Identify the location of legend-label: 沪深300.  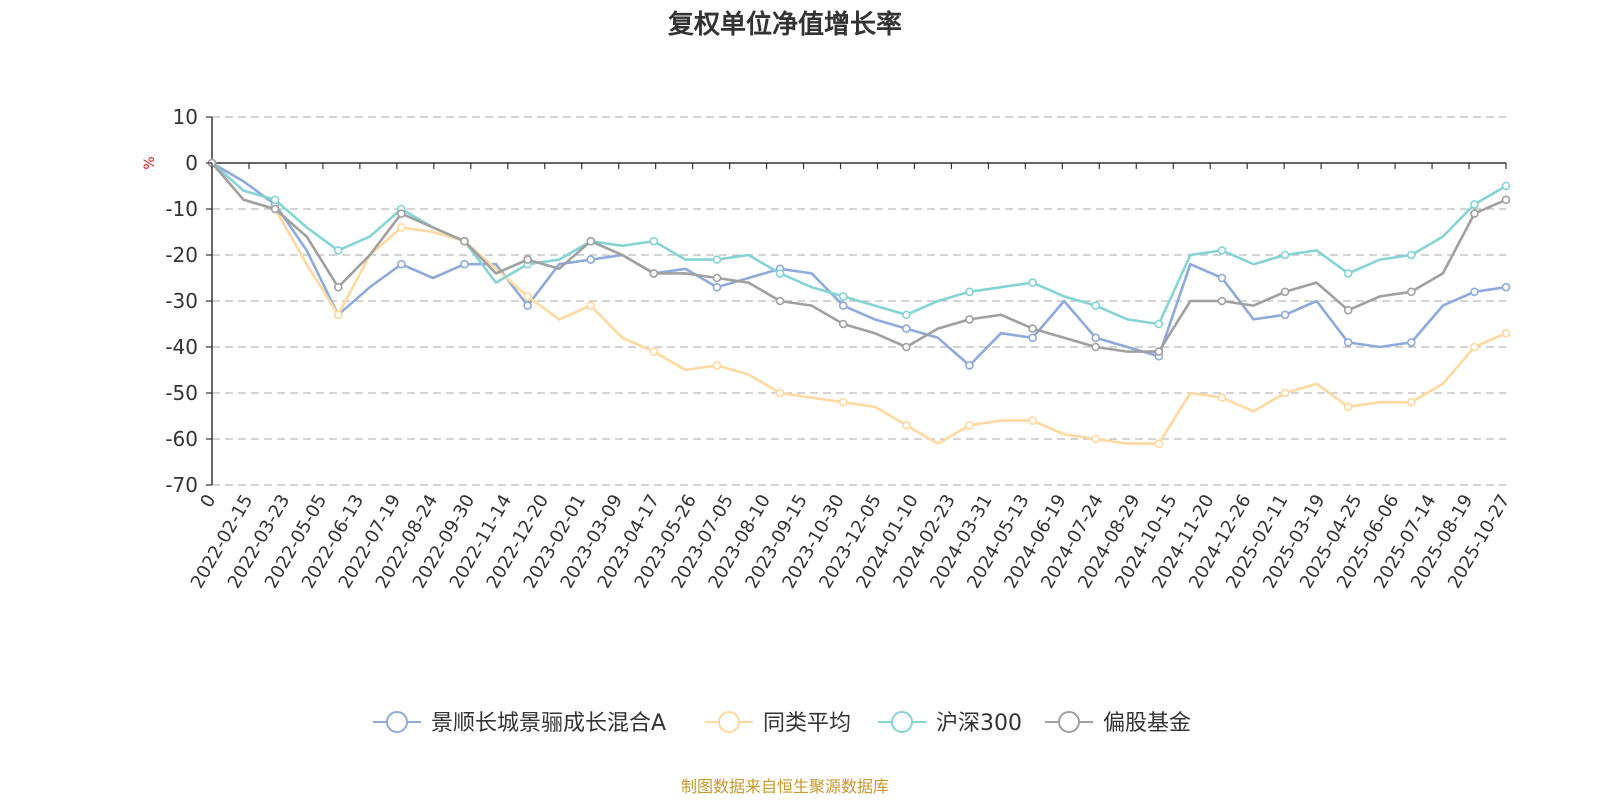
(979, 723).